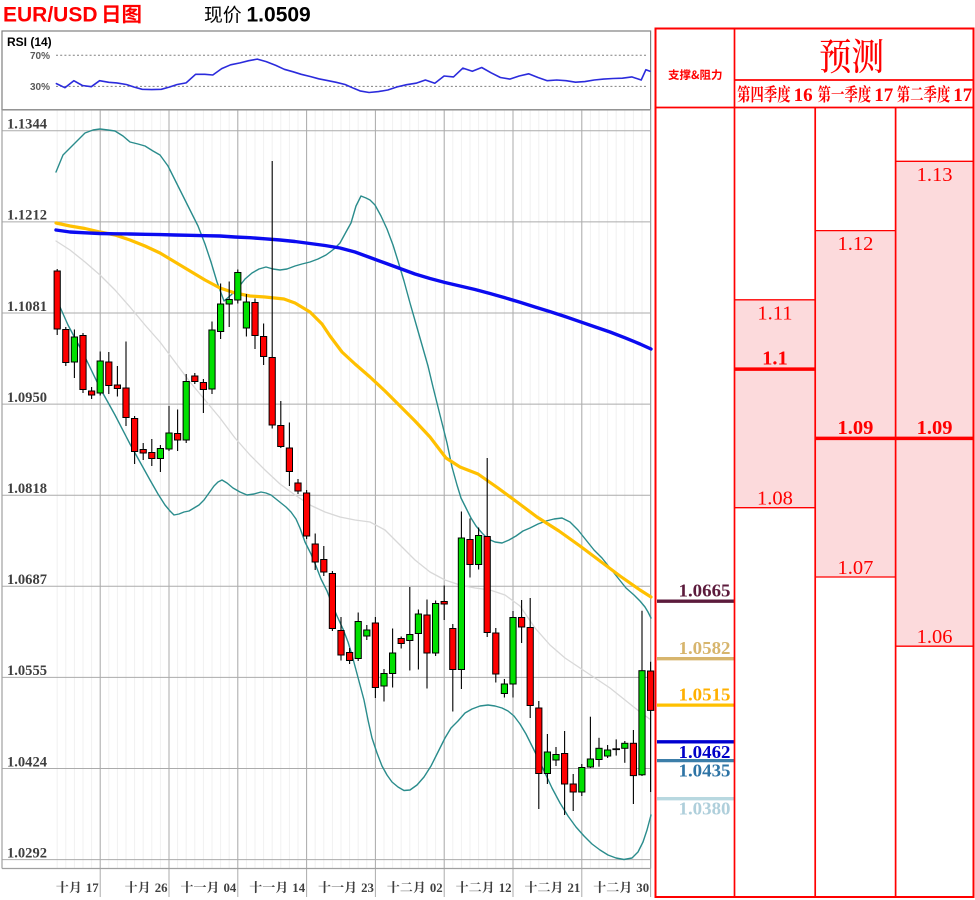  Describe the element at coordinates (29, 42) in the screenshot. I see `svg-text: RSI (14)` at that location.